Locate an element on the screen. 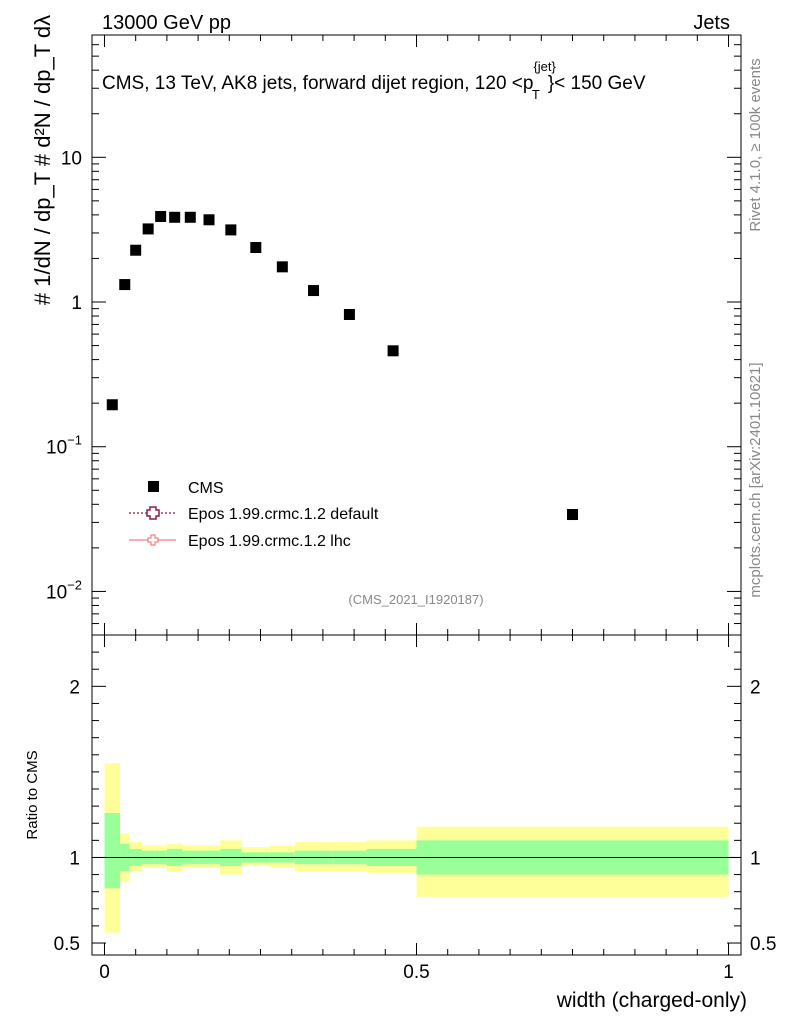 Image resolution: width=786 pixels, height=1024 pixels. ratio-y-tick-label-right: 1 is located at coordinates (755, 858).